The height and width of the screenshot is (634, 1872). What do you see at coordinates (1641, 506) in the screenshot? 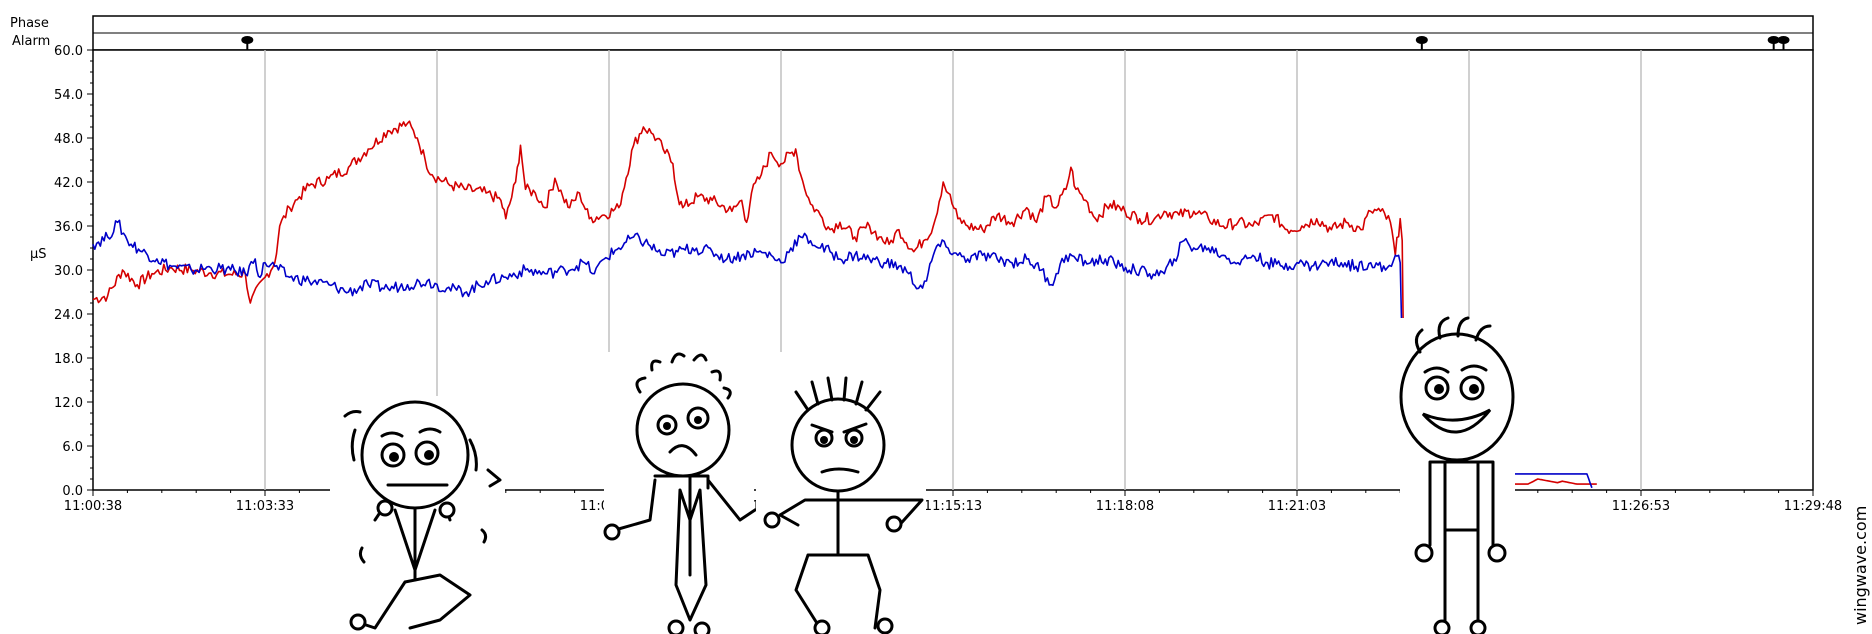
I see `x-tick-label: 11:26:53` at bounding box center [1641, 506].